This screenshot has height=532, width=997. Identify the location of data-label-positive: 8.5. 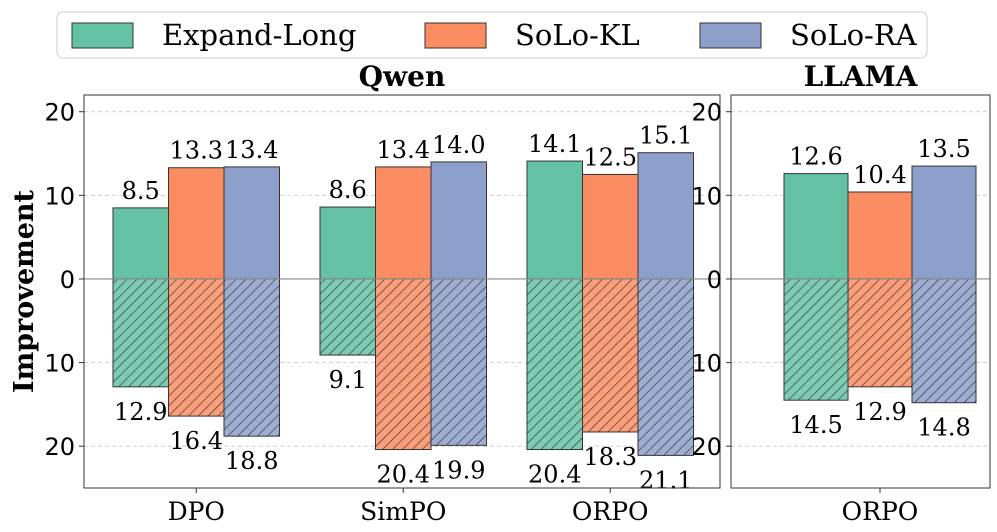
(141, 191).